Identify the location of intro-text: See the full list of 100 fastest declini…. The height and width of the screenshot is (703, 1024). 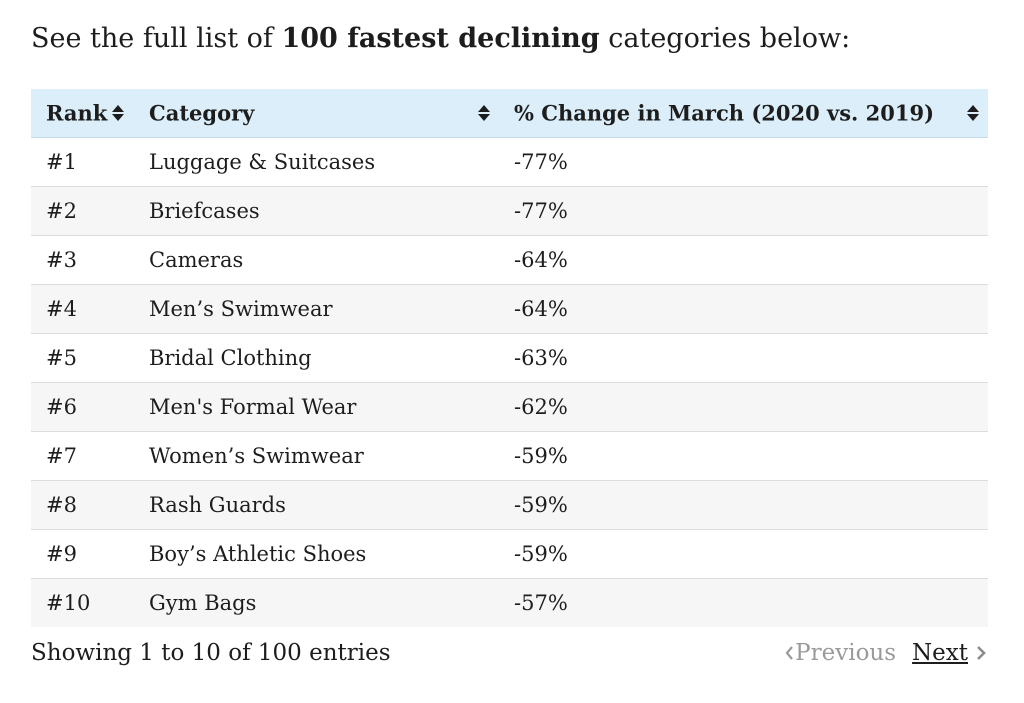
(440, 39).